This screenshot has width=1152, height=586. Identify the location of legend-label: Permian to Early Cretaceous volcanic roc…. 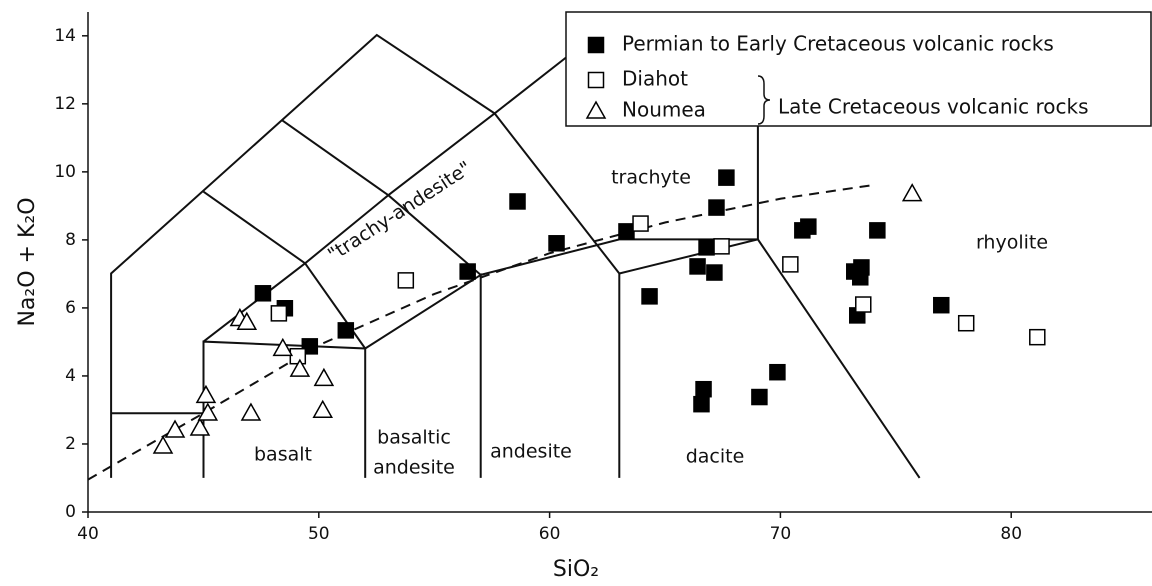
(838, 44).